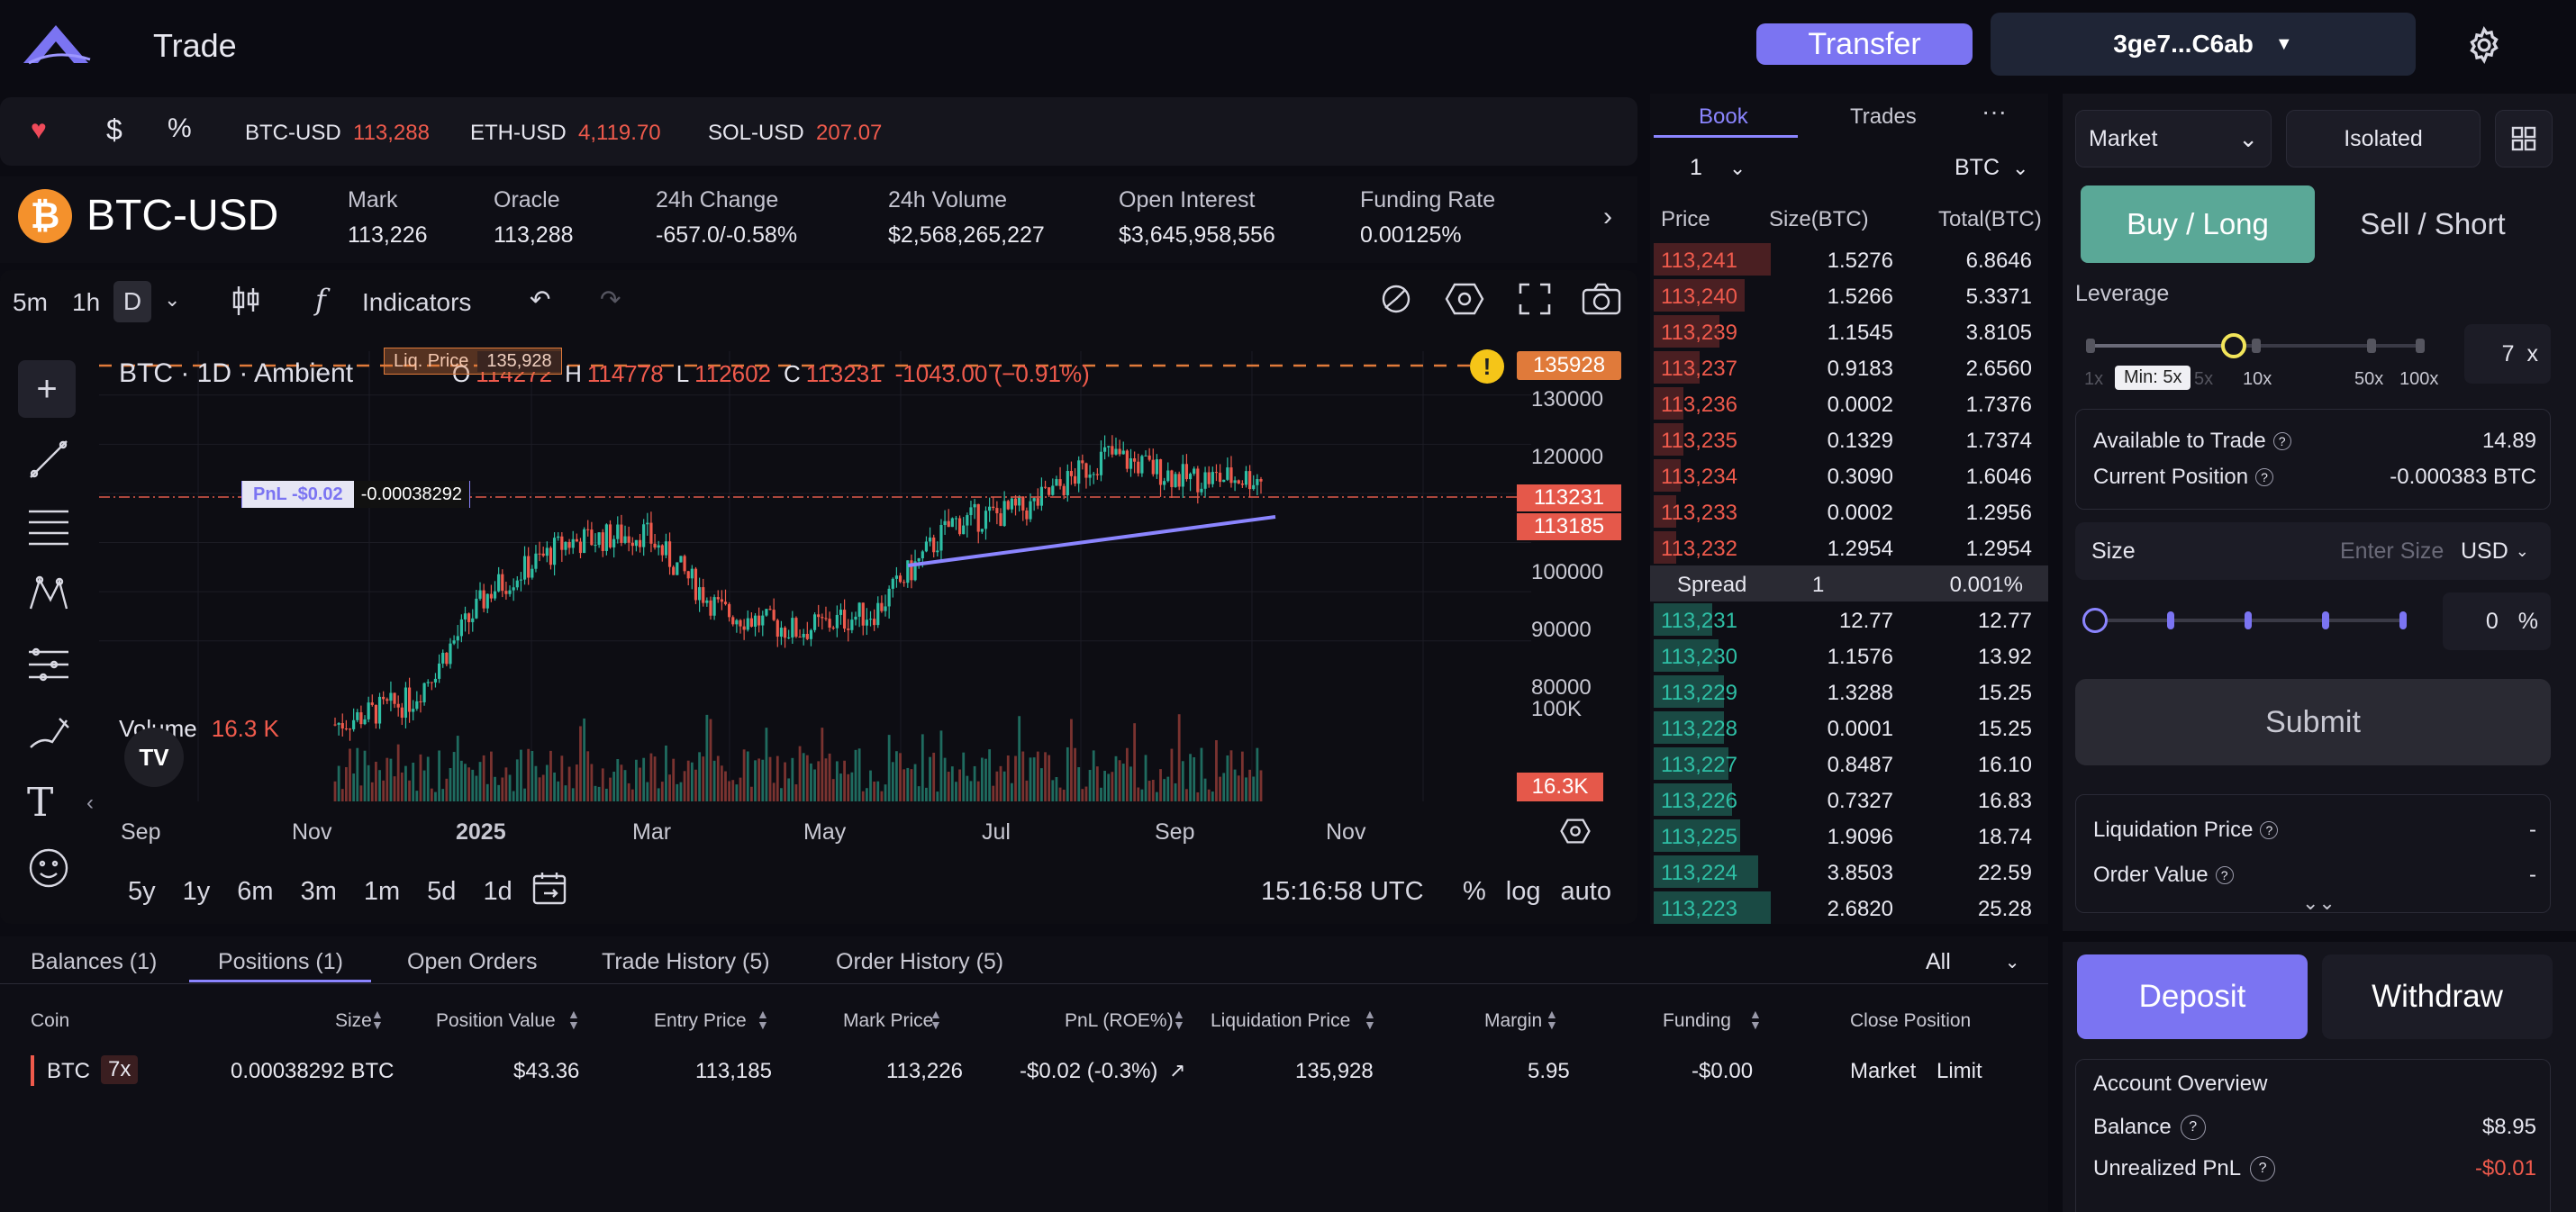  What do you see at coordinates (1849, 439) in the screenshot?
I see `ask-row: 113,235 0.1329 1.7374` at bounding box center [1849, 439].